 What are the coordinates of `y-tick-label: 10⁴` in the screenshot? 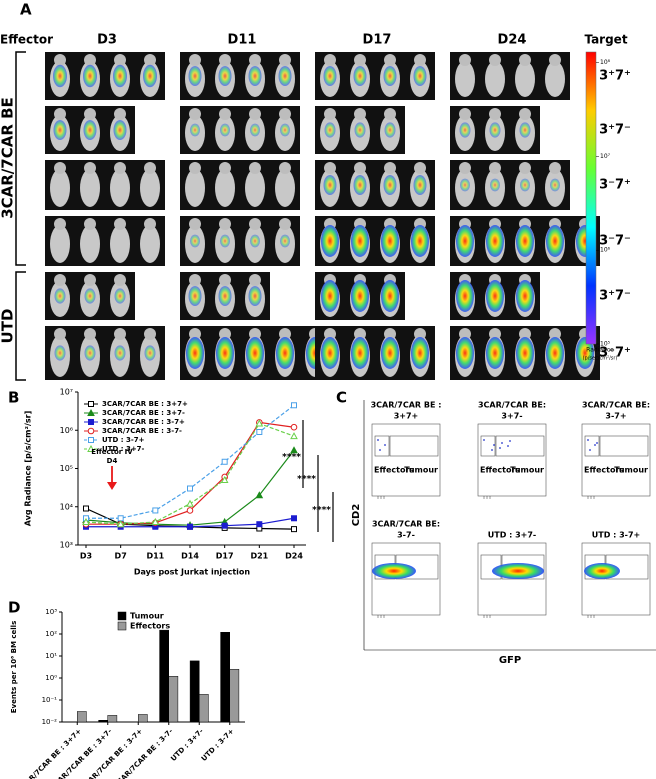 It's located at (66, 506).